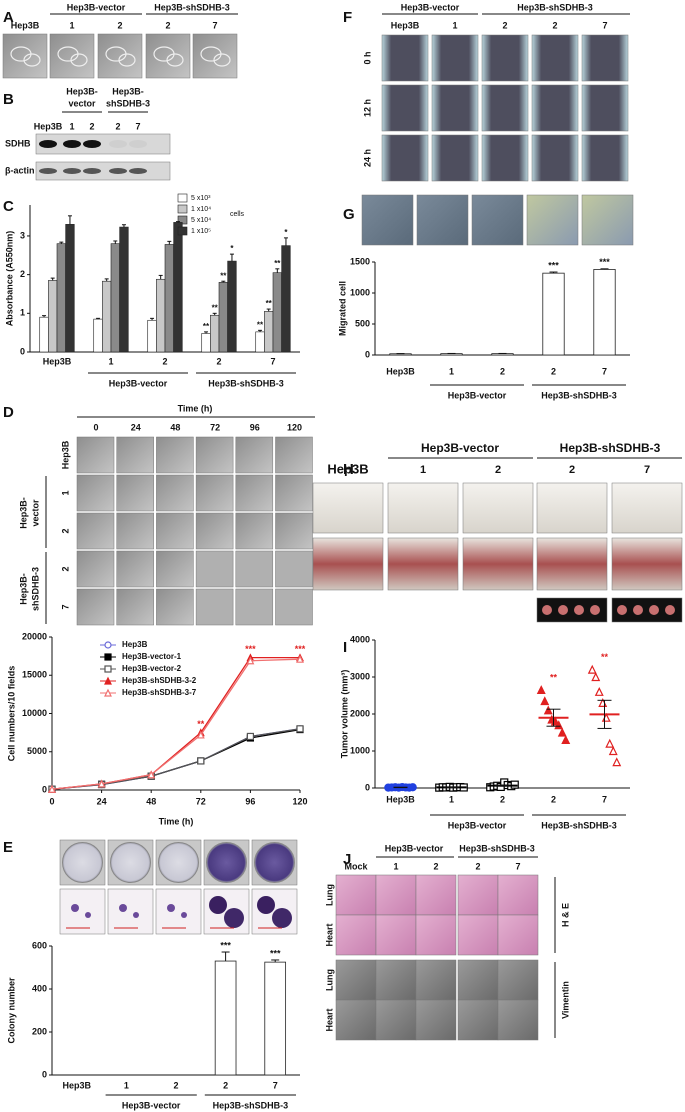  What do you see at coordinates (192, 7) in the screenshot?
I see `group-header: Hep3B-shSDHB-3` at bounding box center [192, 7].